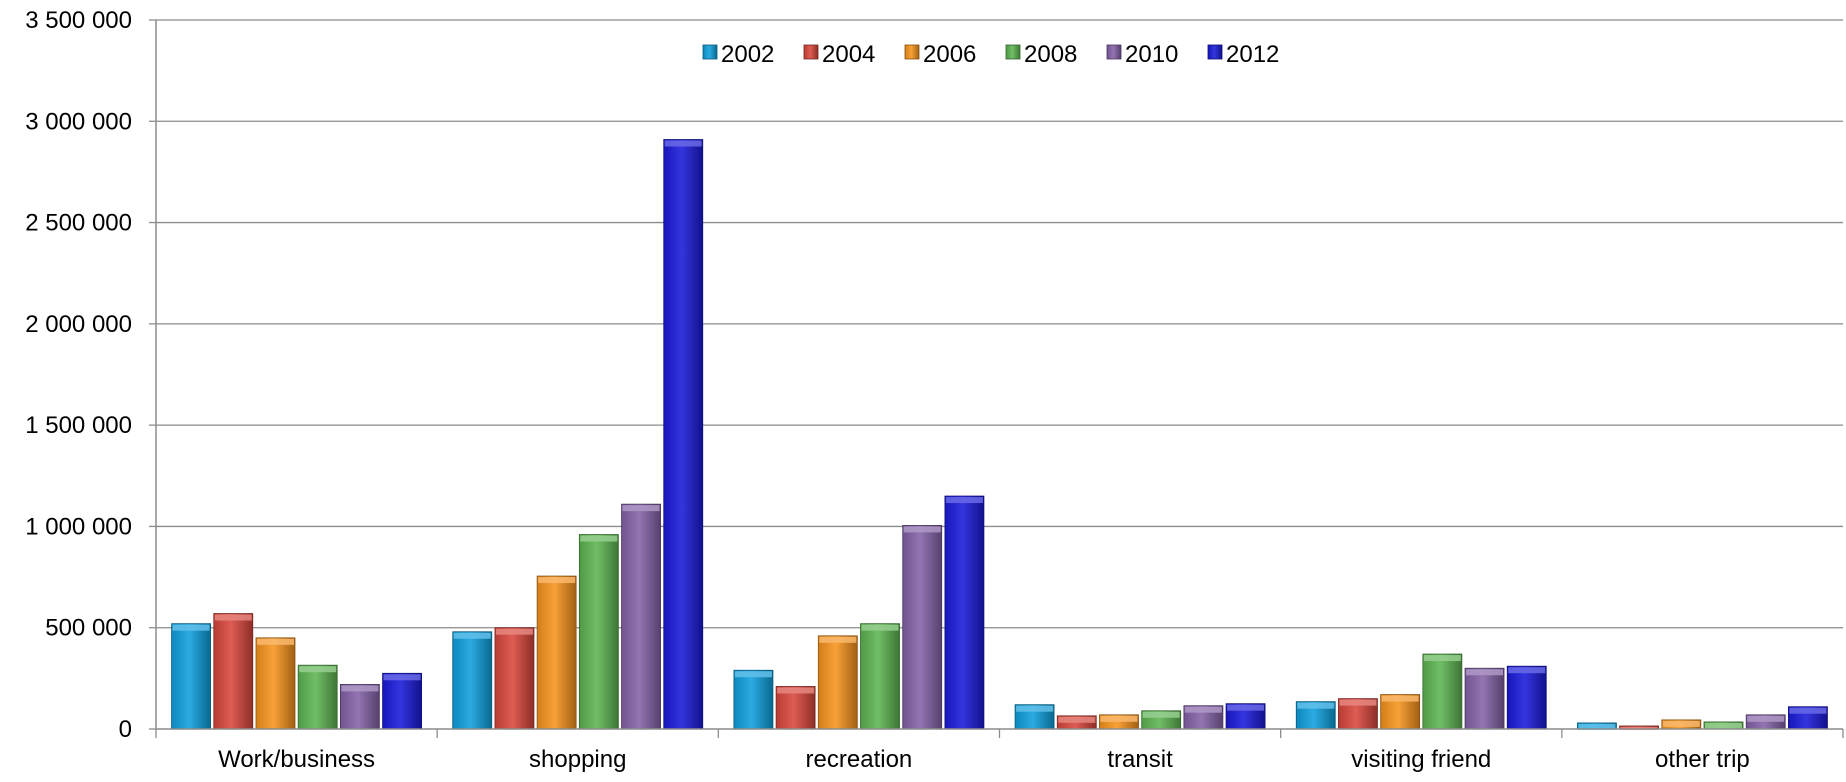 The width and height of the screenshot is (1846, 782). I want to click on x-tick-label: recreation, so click(859, 759).